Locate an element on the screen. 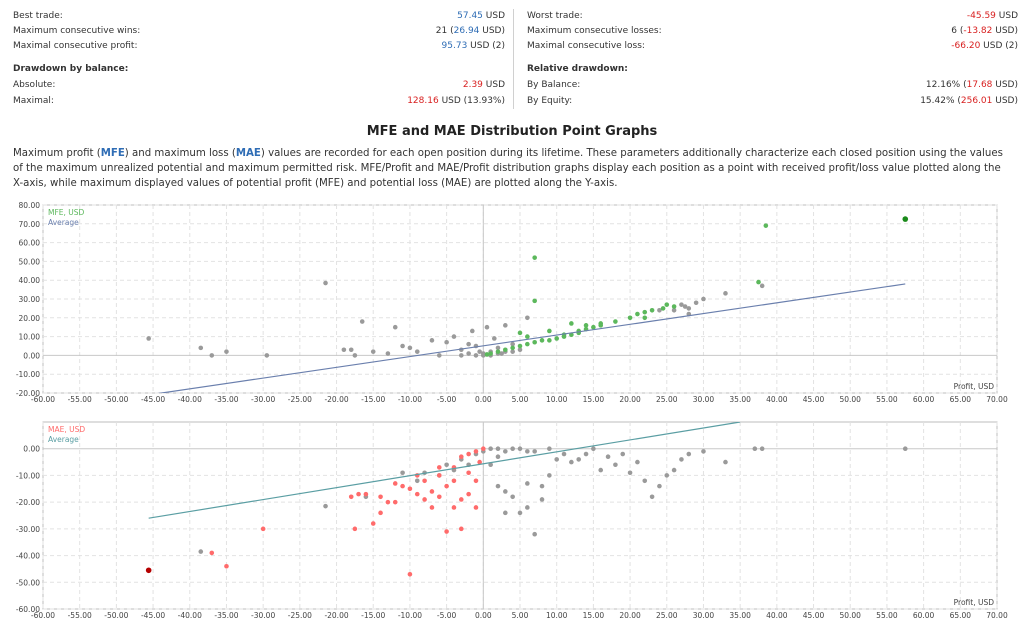  stat-value: 21 (26.94 USD) is located at coordinates (470, 31).